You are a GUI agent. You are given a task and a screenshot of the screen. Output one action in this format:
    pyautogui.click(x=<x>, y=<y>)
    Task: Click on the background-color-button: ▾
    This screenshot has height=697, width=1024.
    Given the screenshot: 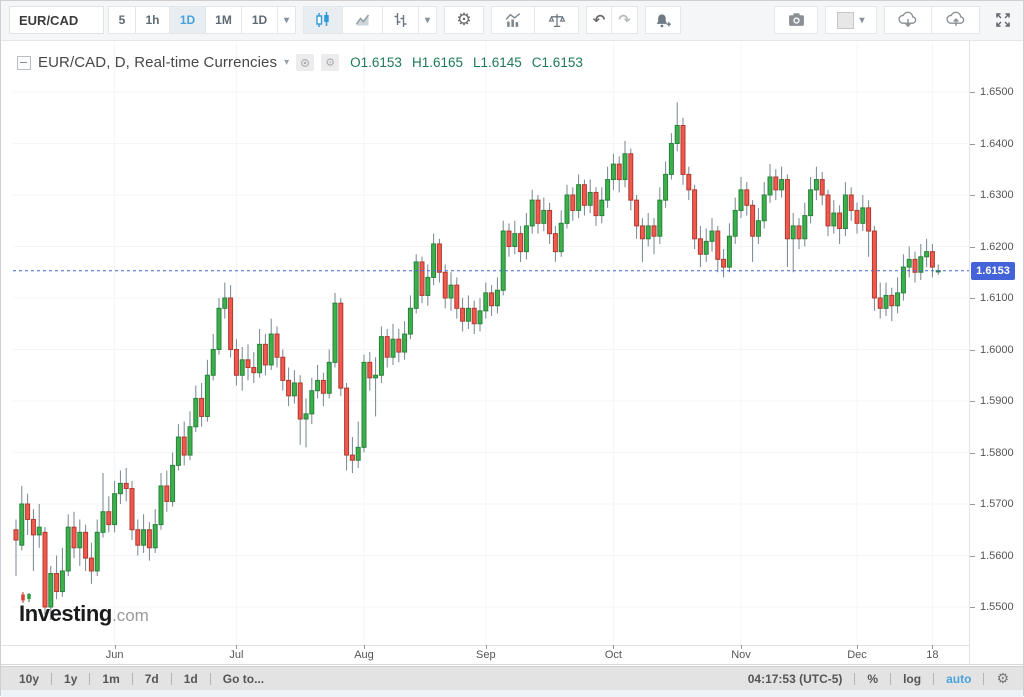 What is the action you would take?
    pyautogui.click(x=851, y=20)
    